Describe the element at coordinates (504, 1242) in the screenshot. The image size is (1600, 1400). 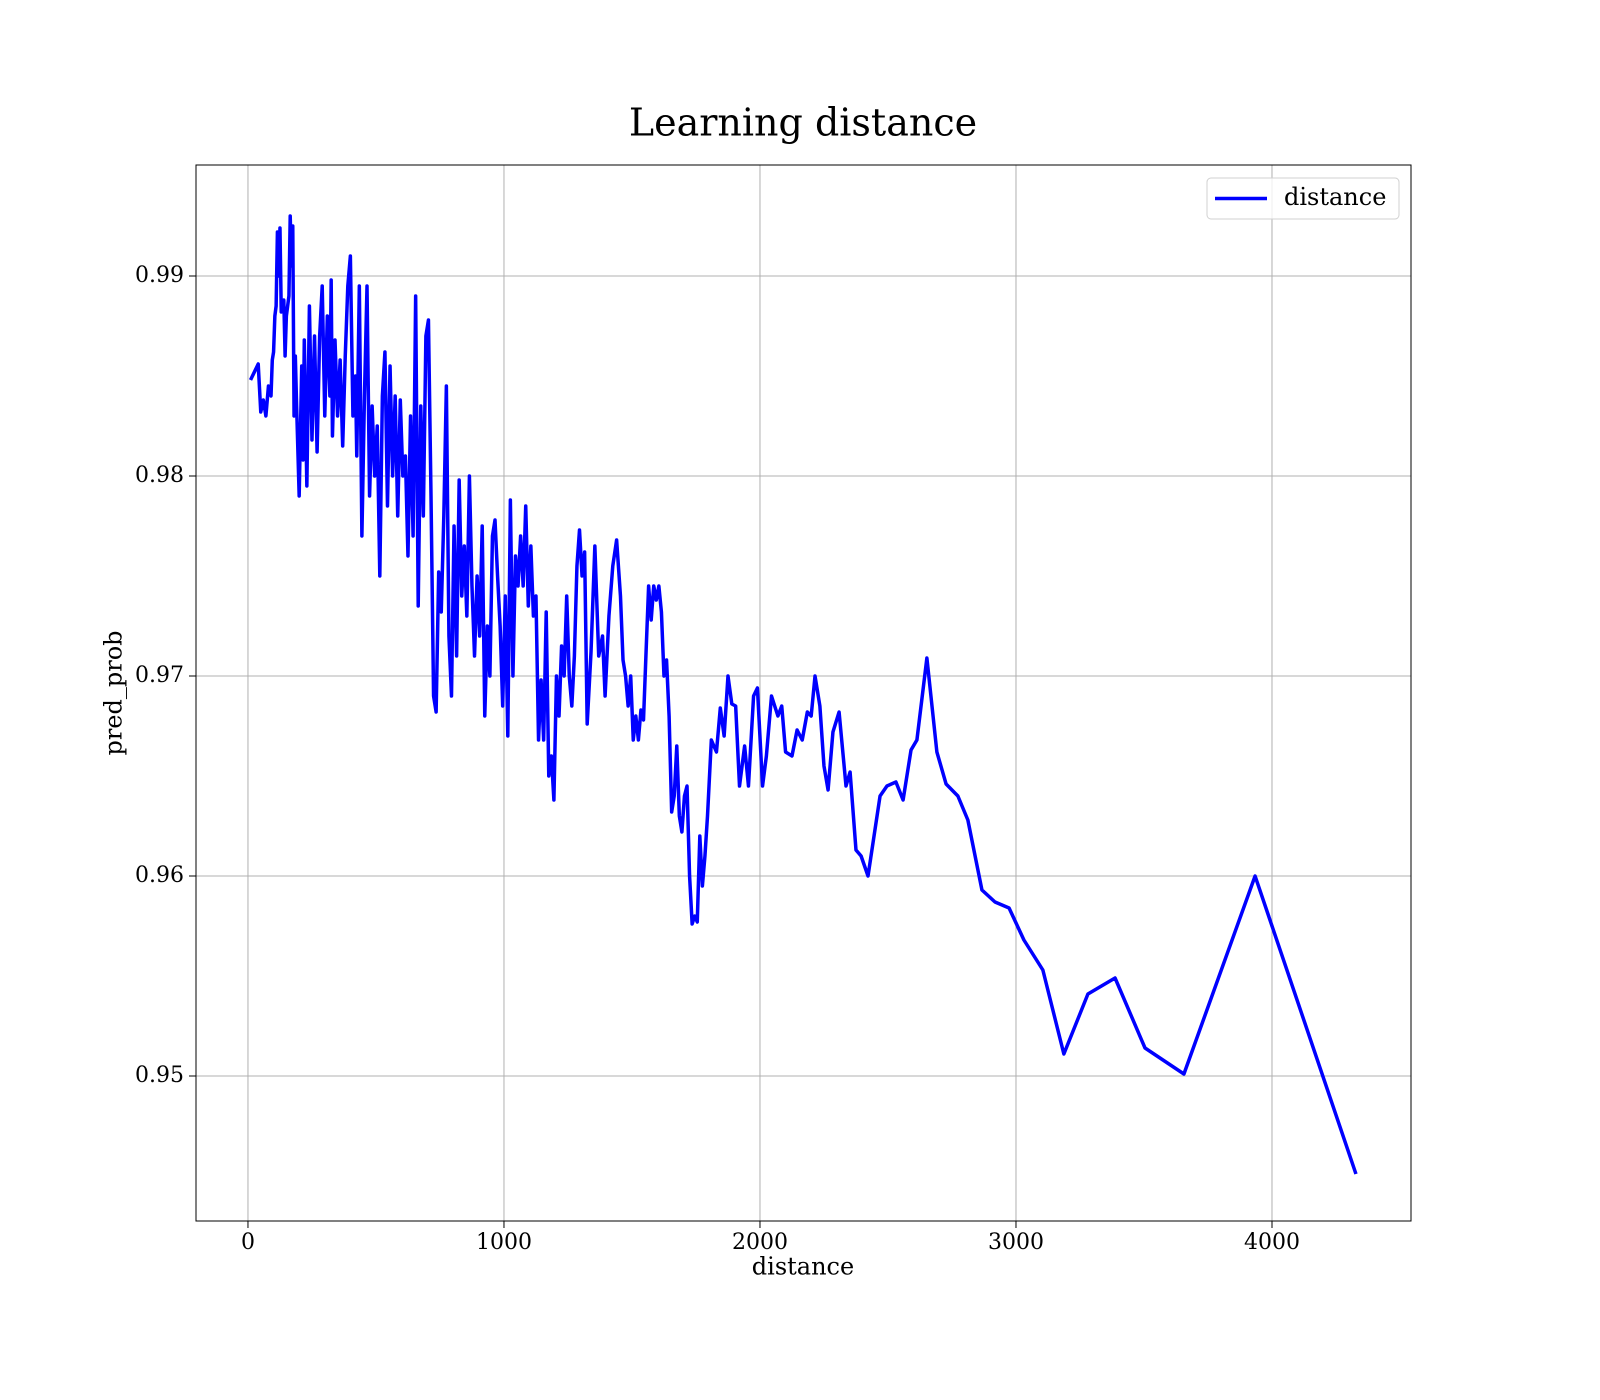
I see `x-tick-label: 1000` at that location.